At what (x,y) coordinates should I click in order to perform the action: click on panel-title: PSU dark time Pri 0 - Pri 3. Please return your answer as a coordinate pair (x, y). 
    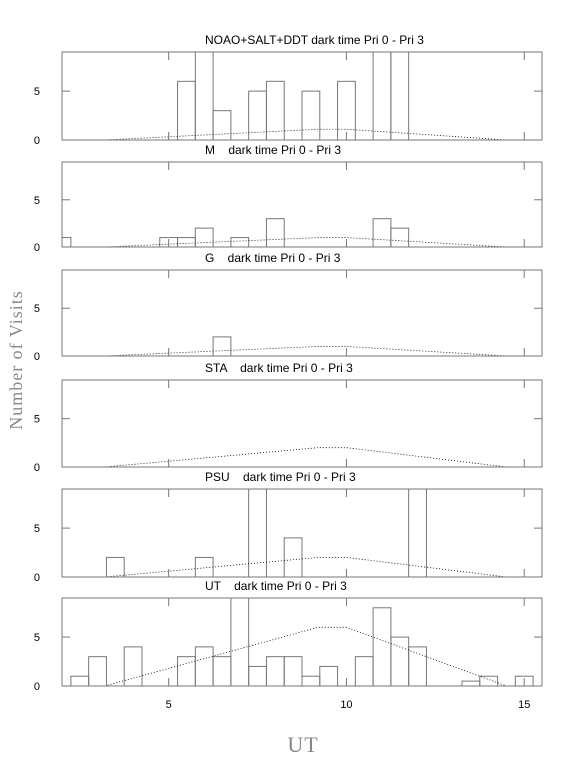
    Looking at the image, I should click on (280, 477).